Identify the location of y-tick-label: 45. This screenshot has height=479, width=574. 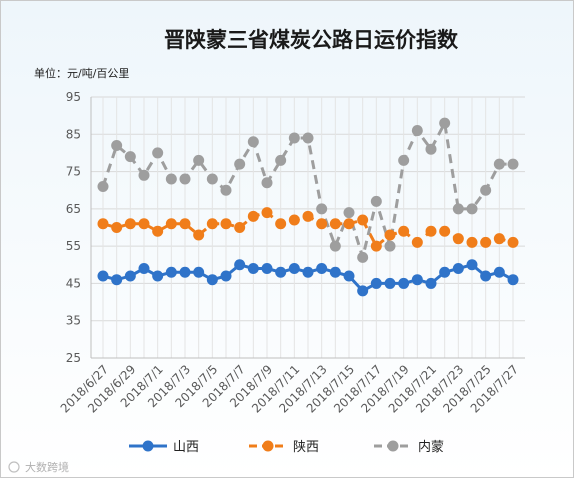
(73, 283).